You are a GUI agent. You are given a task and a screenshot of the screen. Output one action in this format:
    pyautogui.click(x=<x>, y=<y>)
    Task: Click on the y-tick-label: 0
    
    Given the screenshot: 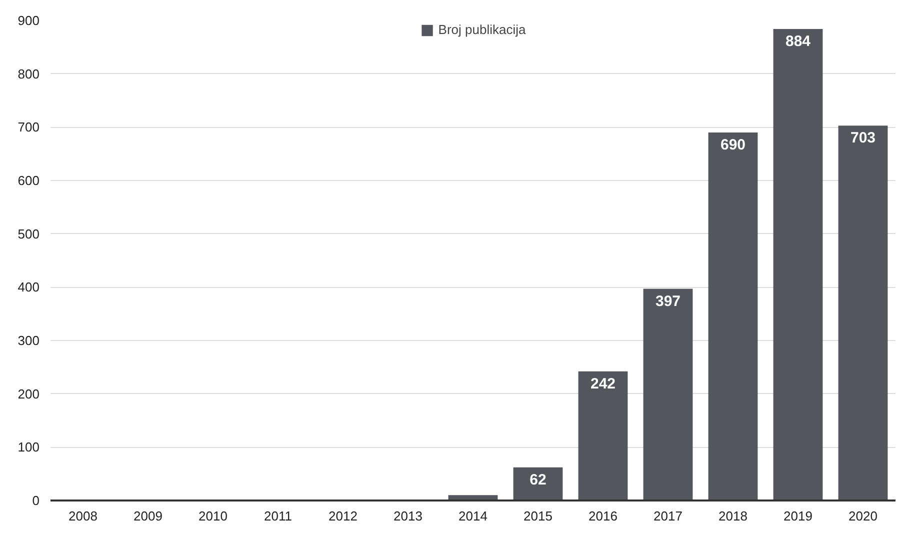 What is the action you would take?
    pyautogui.click(x=36, y=500)
    